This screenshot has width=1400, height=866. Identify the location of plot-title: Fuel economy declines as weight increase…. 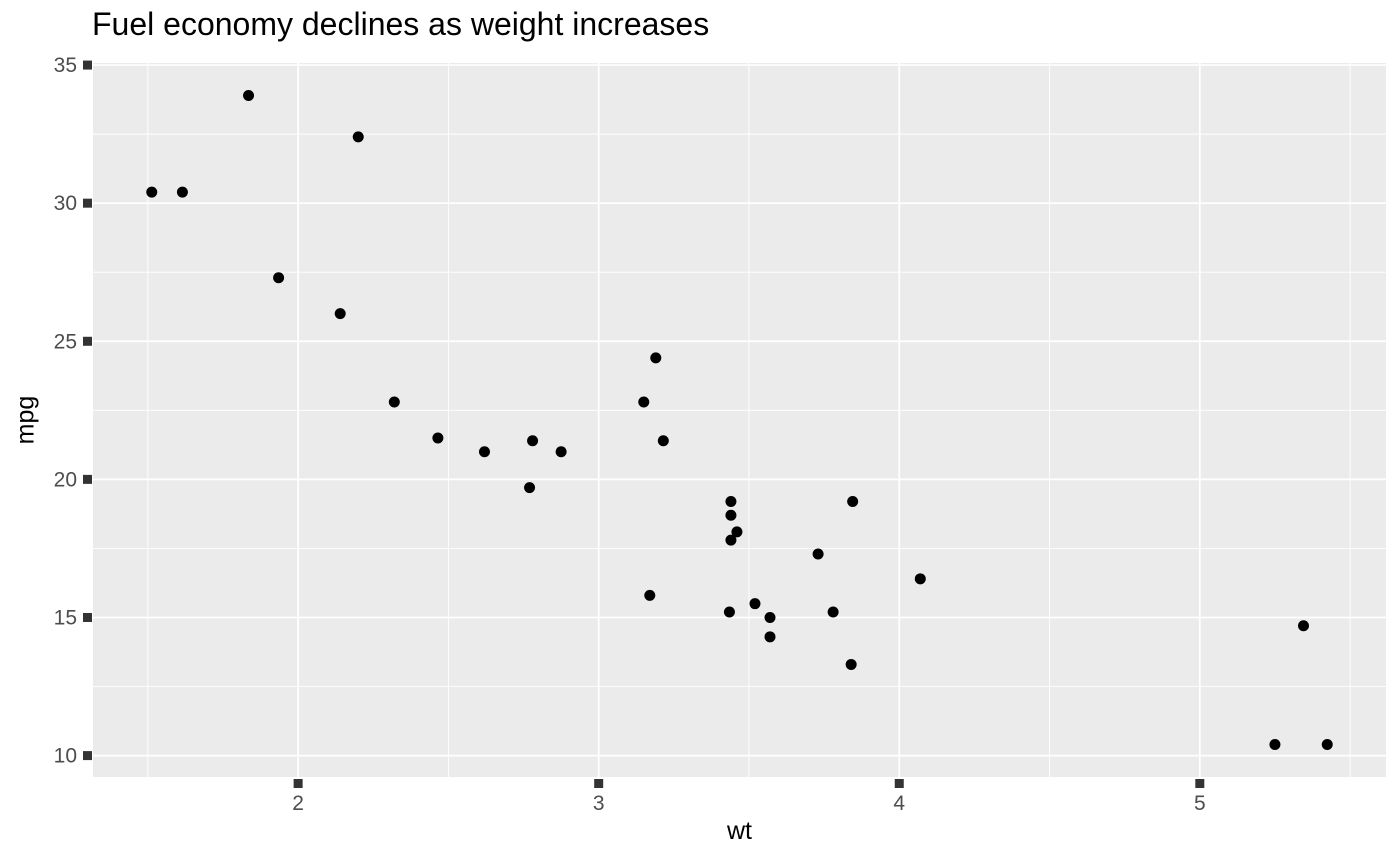
(401, 24).